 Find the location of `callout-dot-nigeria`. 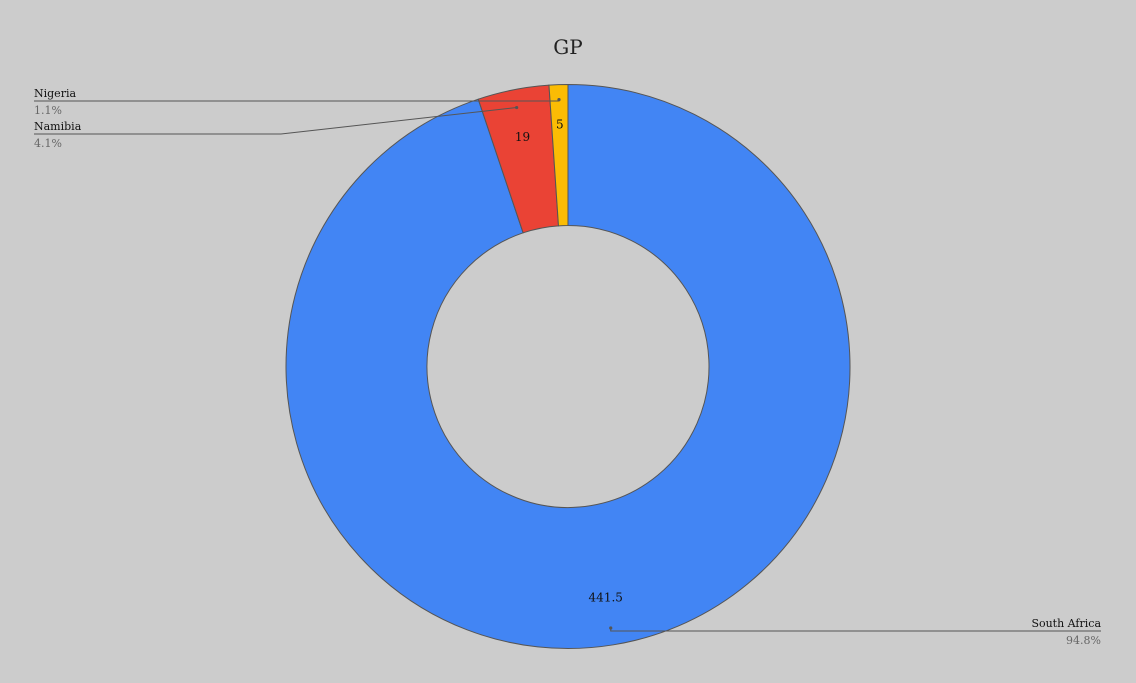

callout-dot-nigeria is located at coordinates (559, 100).